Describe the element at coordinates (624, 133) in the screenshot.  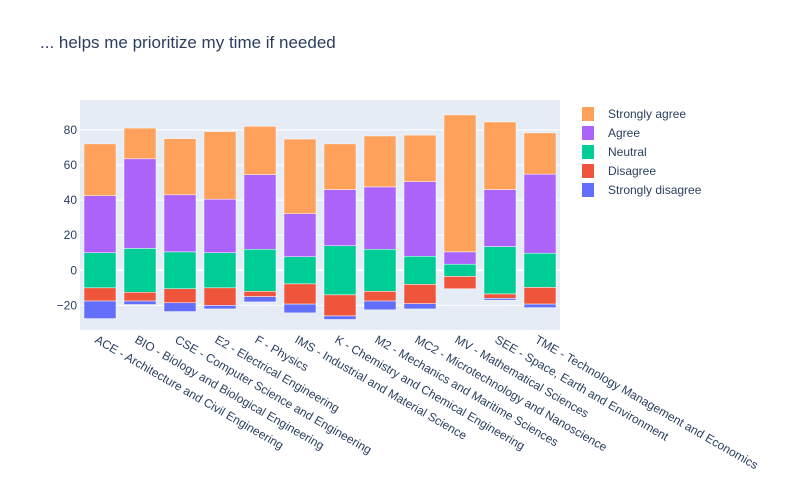
I see `legend-label: Agree` at that location.